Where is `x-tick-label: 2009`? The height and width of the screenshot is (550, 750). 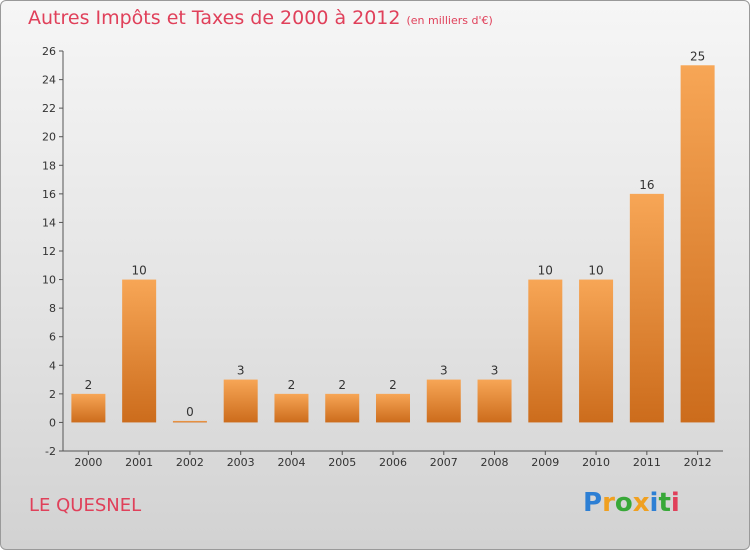 x-tick-label: 2009 is located at coordinates (545, 462).